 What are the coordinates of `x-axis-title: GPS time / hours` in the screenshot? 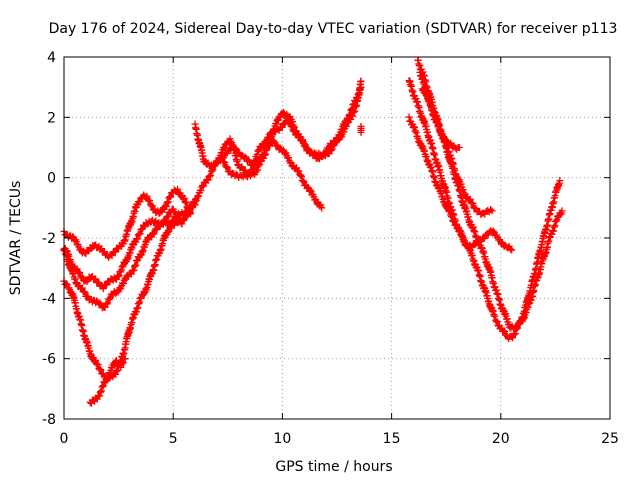 It's located at (333, 467).